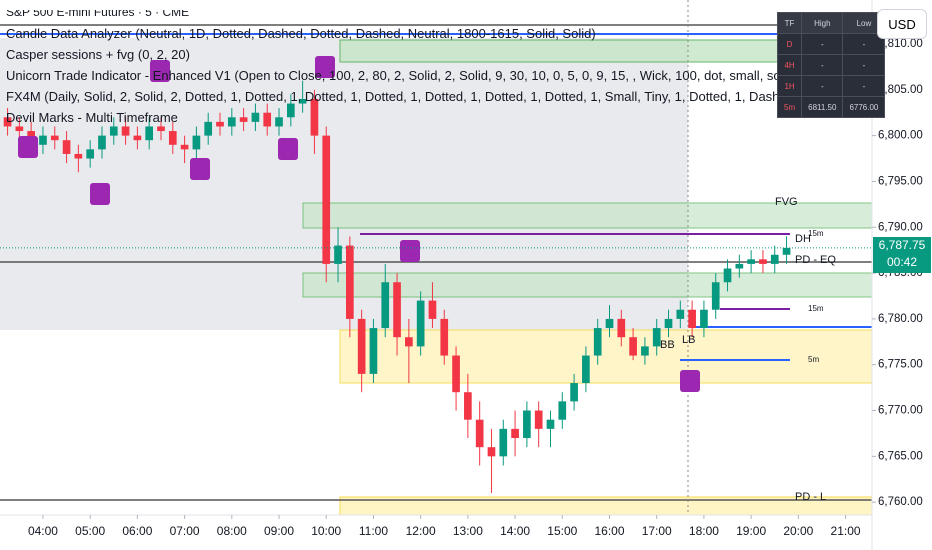 This screenshot has height=550, width=932. Describe the element at coordinates (90, 531) in the screenshot. I see `x-tick-label: 05:00` at that location.